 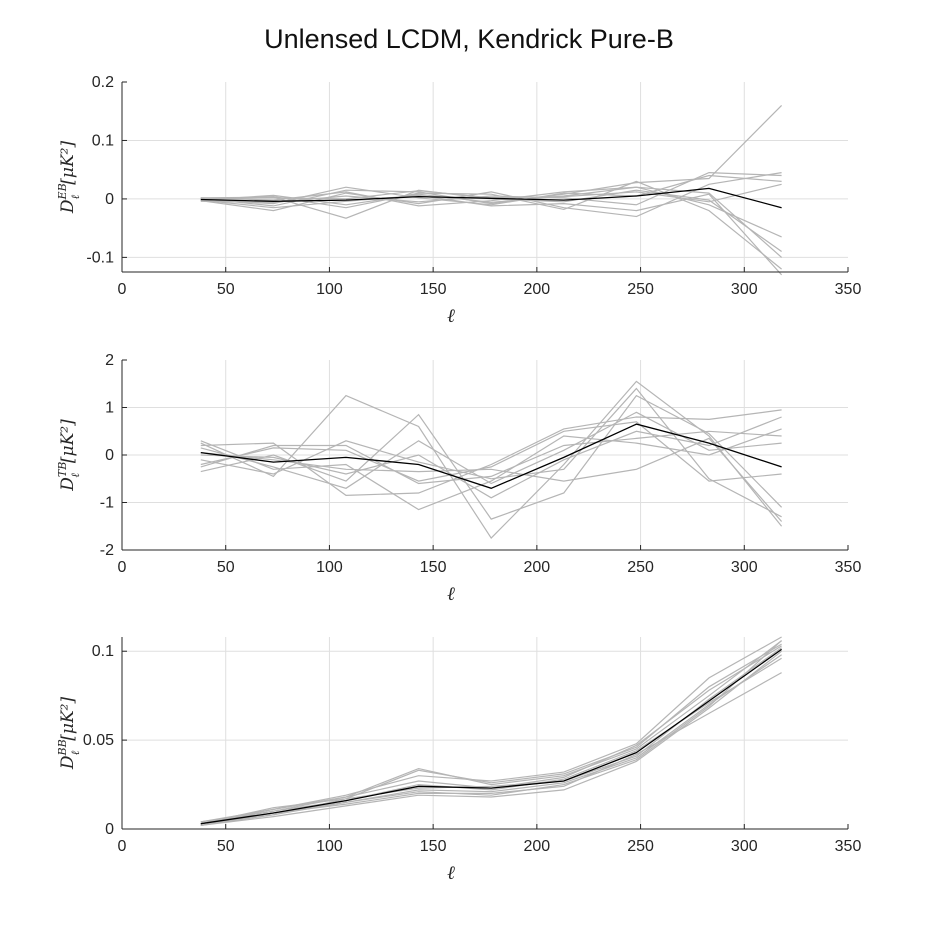 I want to click on y-tick-label: 0.2, so click(x=103, y=82).